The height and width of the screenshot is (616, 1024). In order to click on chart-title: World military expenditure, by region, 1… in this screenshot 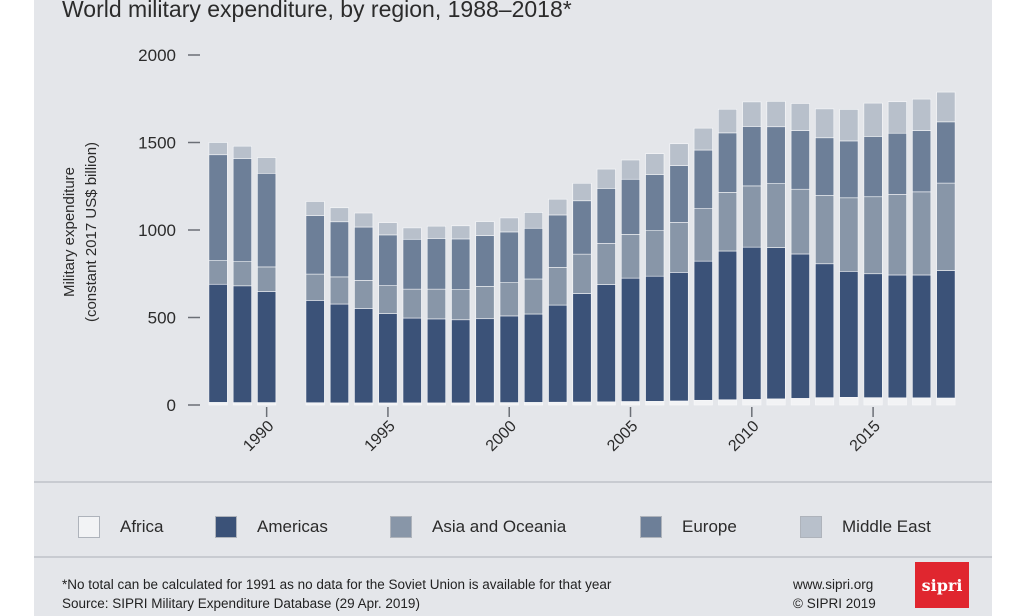, I will do `click(317, 11)`.